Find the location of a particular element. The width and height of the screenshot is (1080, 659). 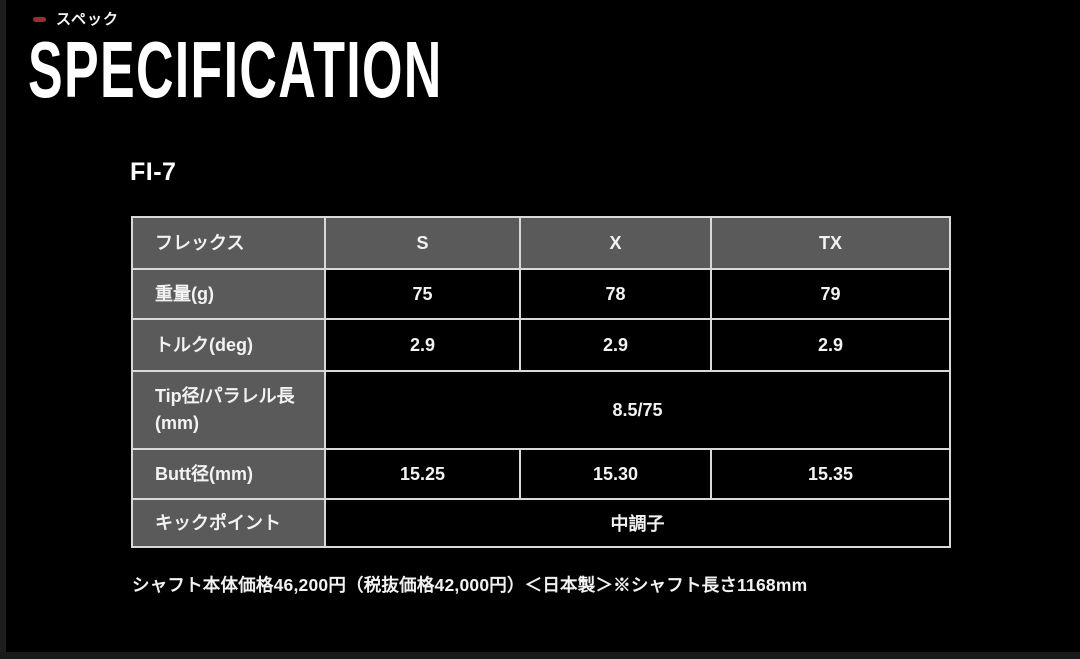

table-row-torque: トルク(deg) 2.9 2.9 2.9 is located at coordinates (541, 345).